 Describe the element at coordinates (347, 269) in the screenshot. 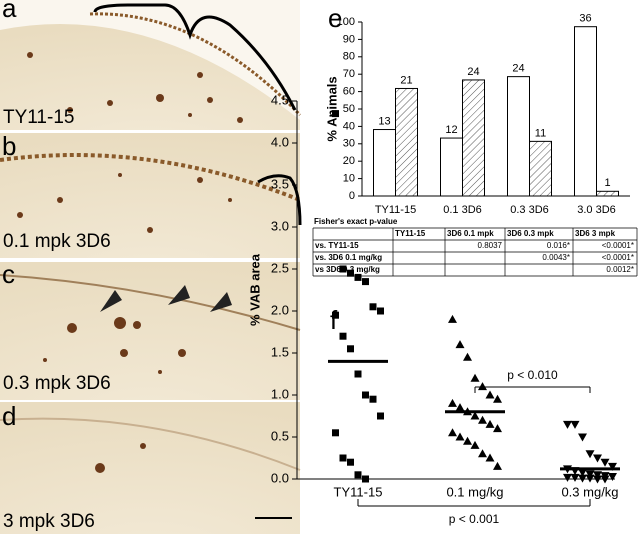

I see `table-cell: vs 3D6 0.3 mg/kg` at that location.